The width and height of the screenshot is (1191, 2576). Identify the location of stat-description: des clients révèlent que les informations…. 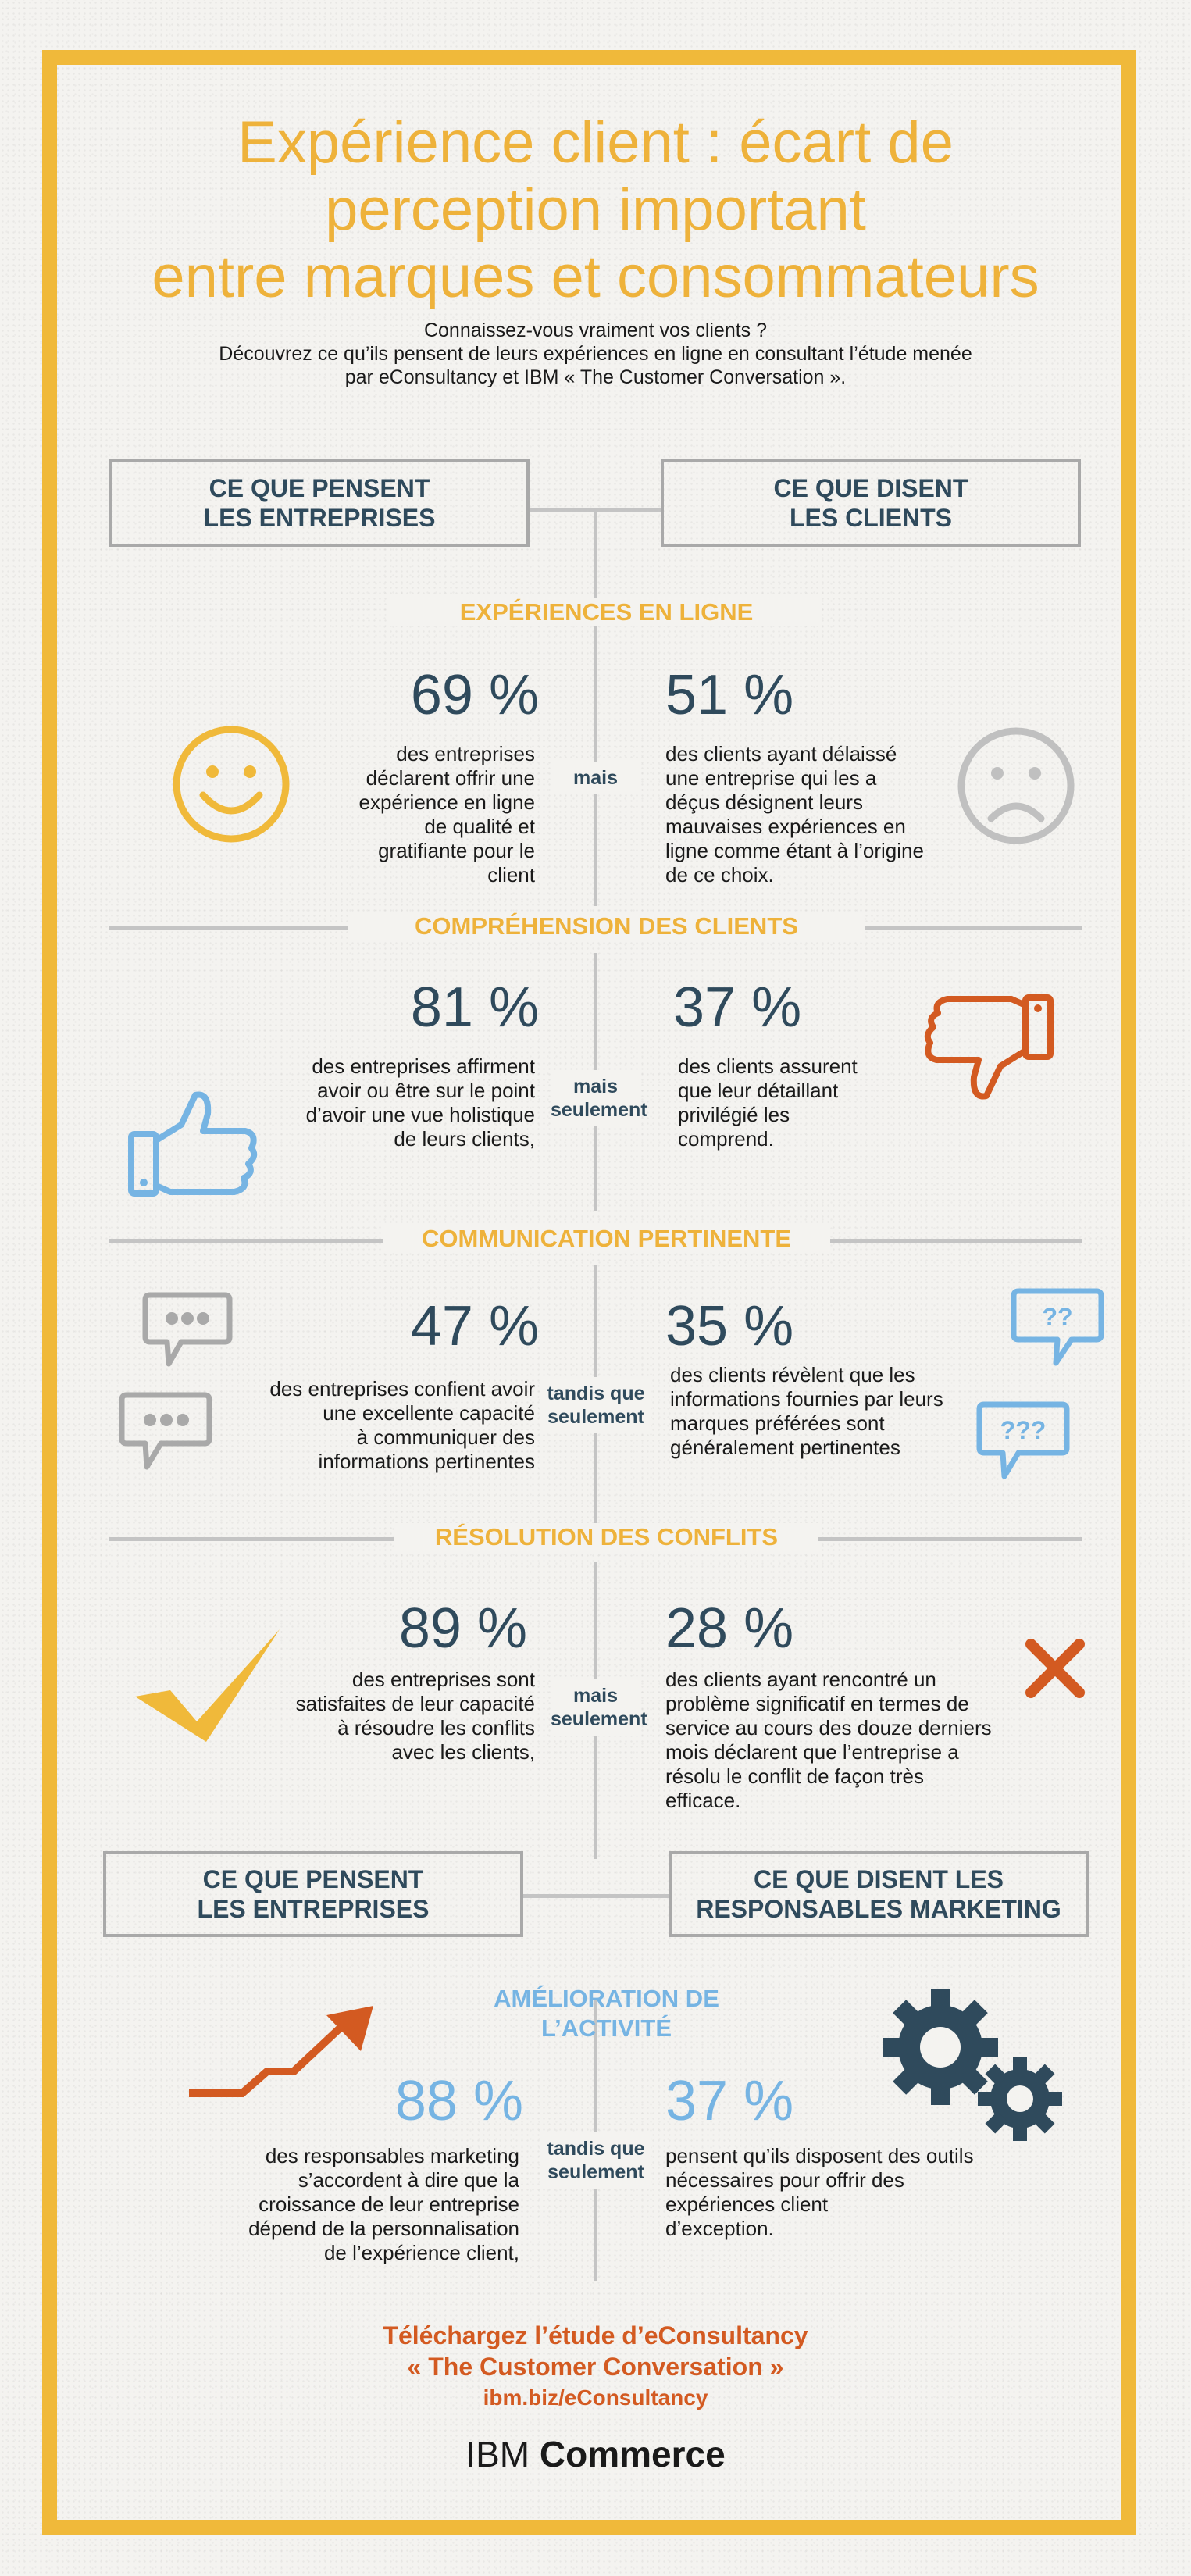
(806, 1411).